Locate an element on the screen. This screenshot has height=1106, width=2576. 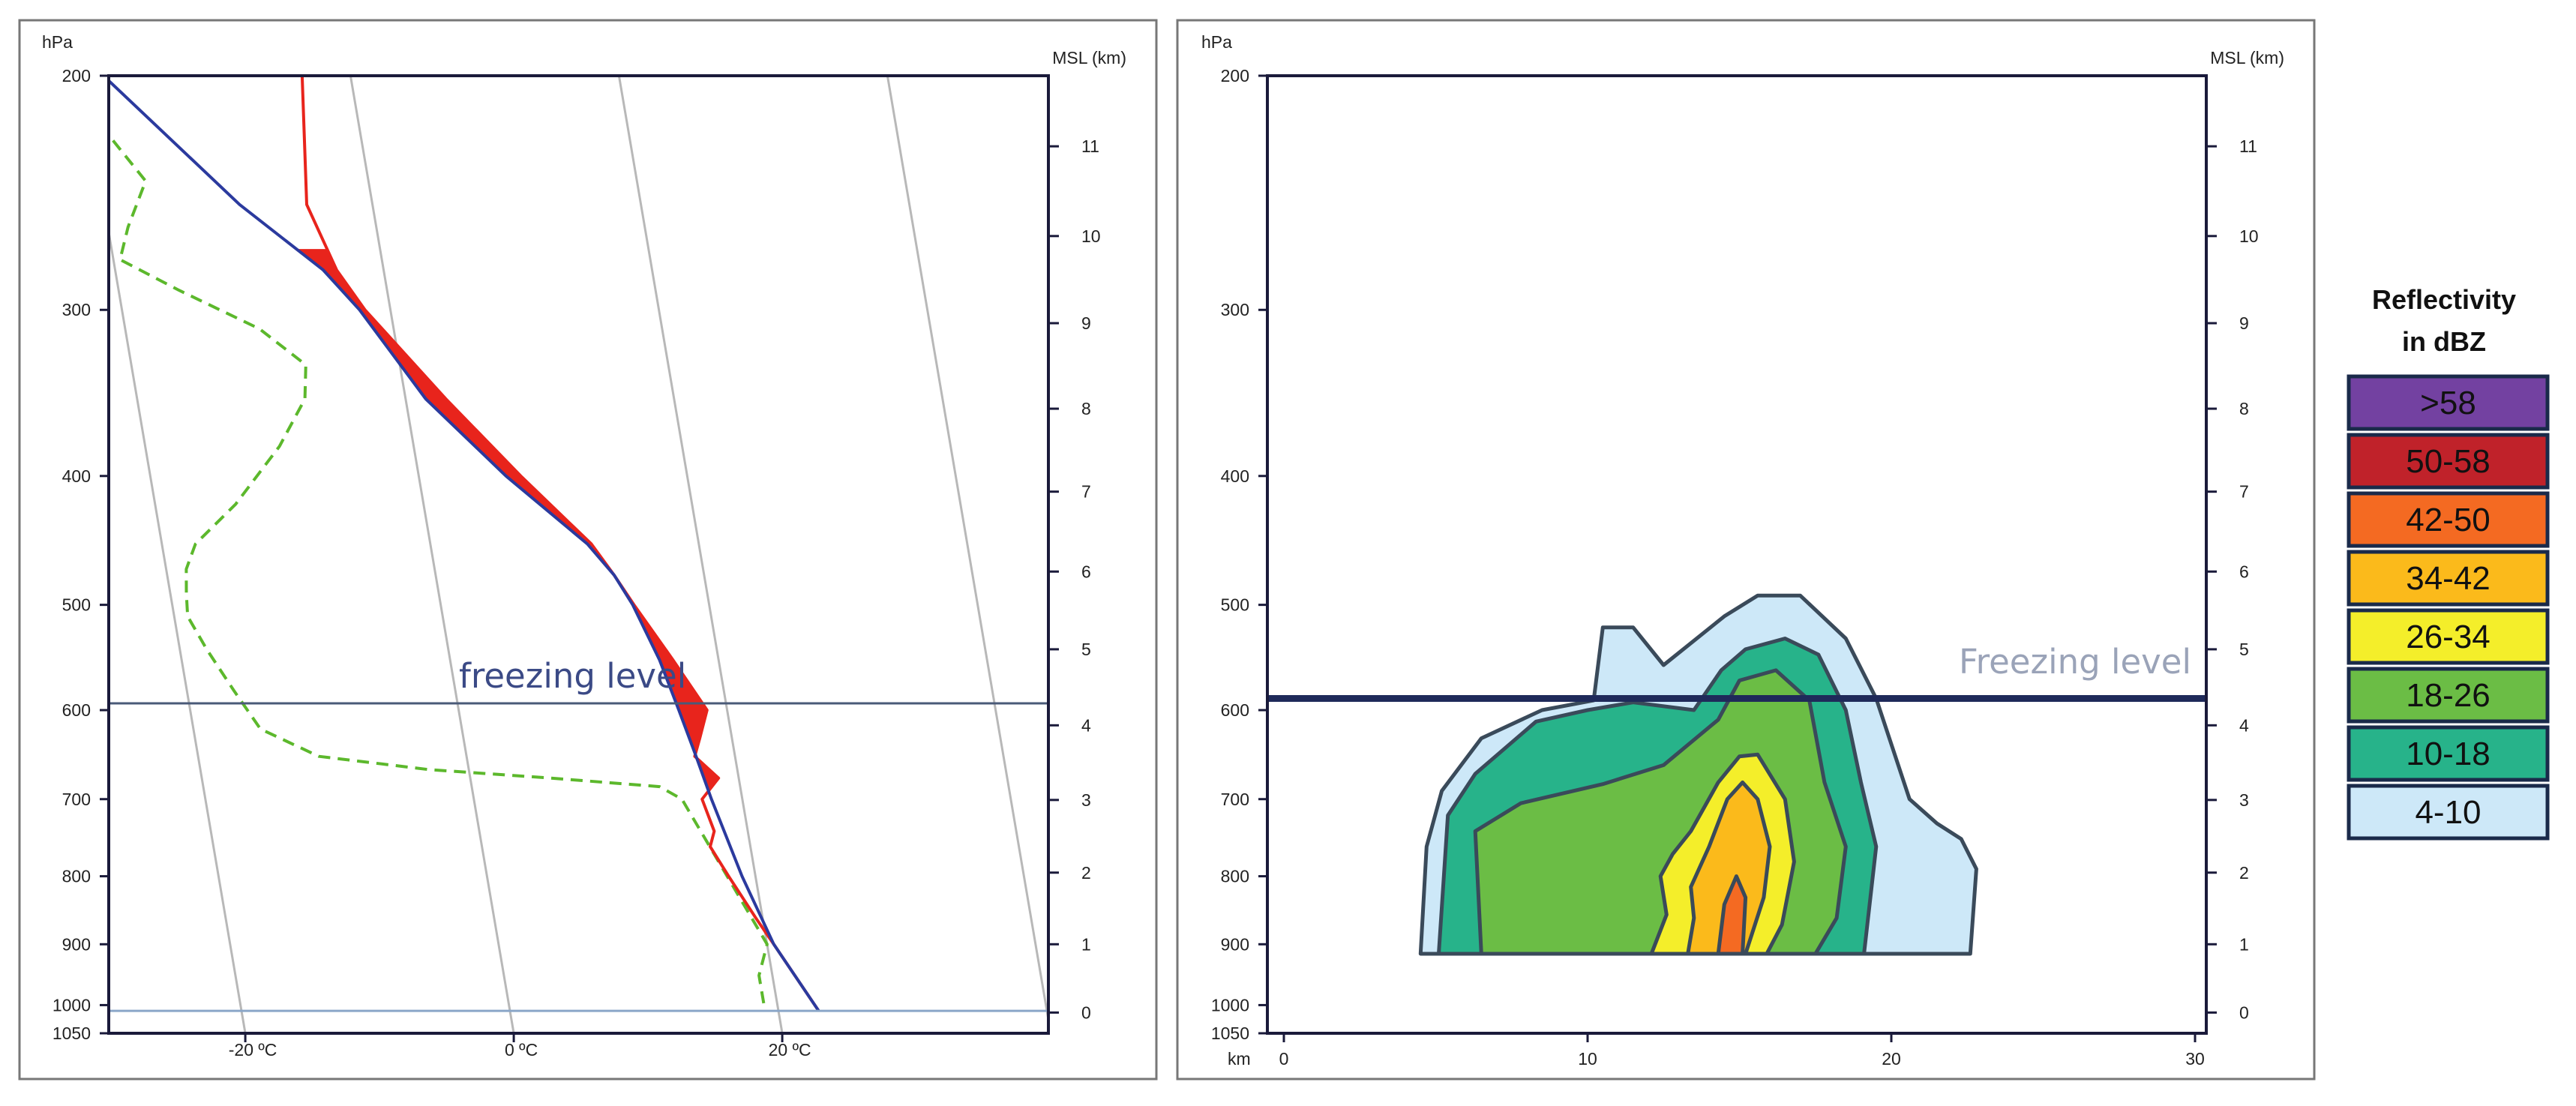
distance-unit: km is located at coordinates (1240, 1059).